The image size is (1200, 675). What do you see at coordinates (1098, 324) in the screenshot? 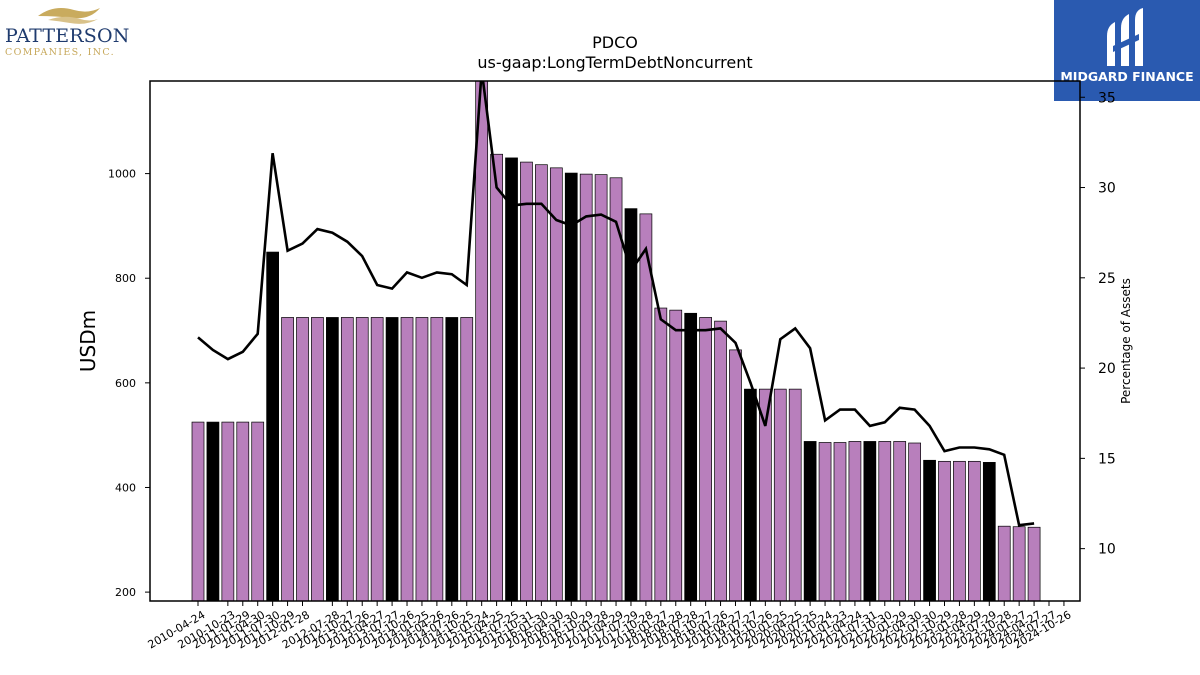
I see `y2-axis-ticks: 10 15 20 25 30 35` at bounding box center [1098, 324].